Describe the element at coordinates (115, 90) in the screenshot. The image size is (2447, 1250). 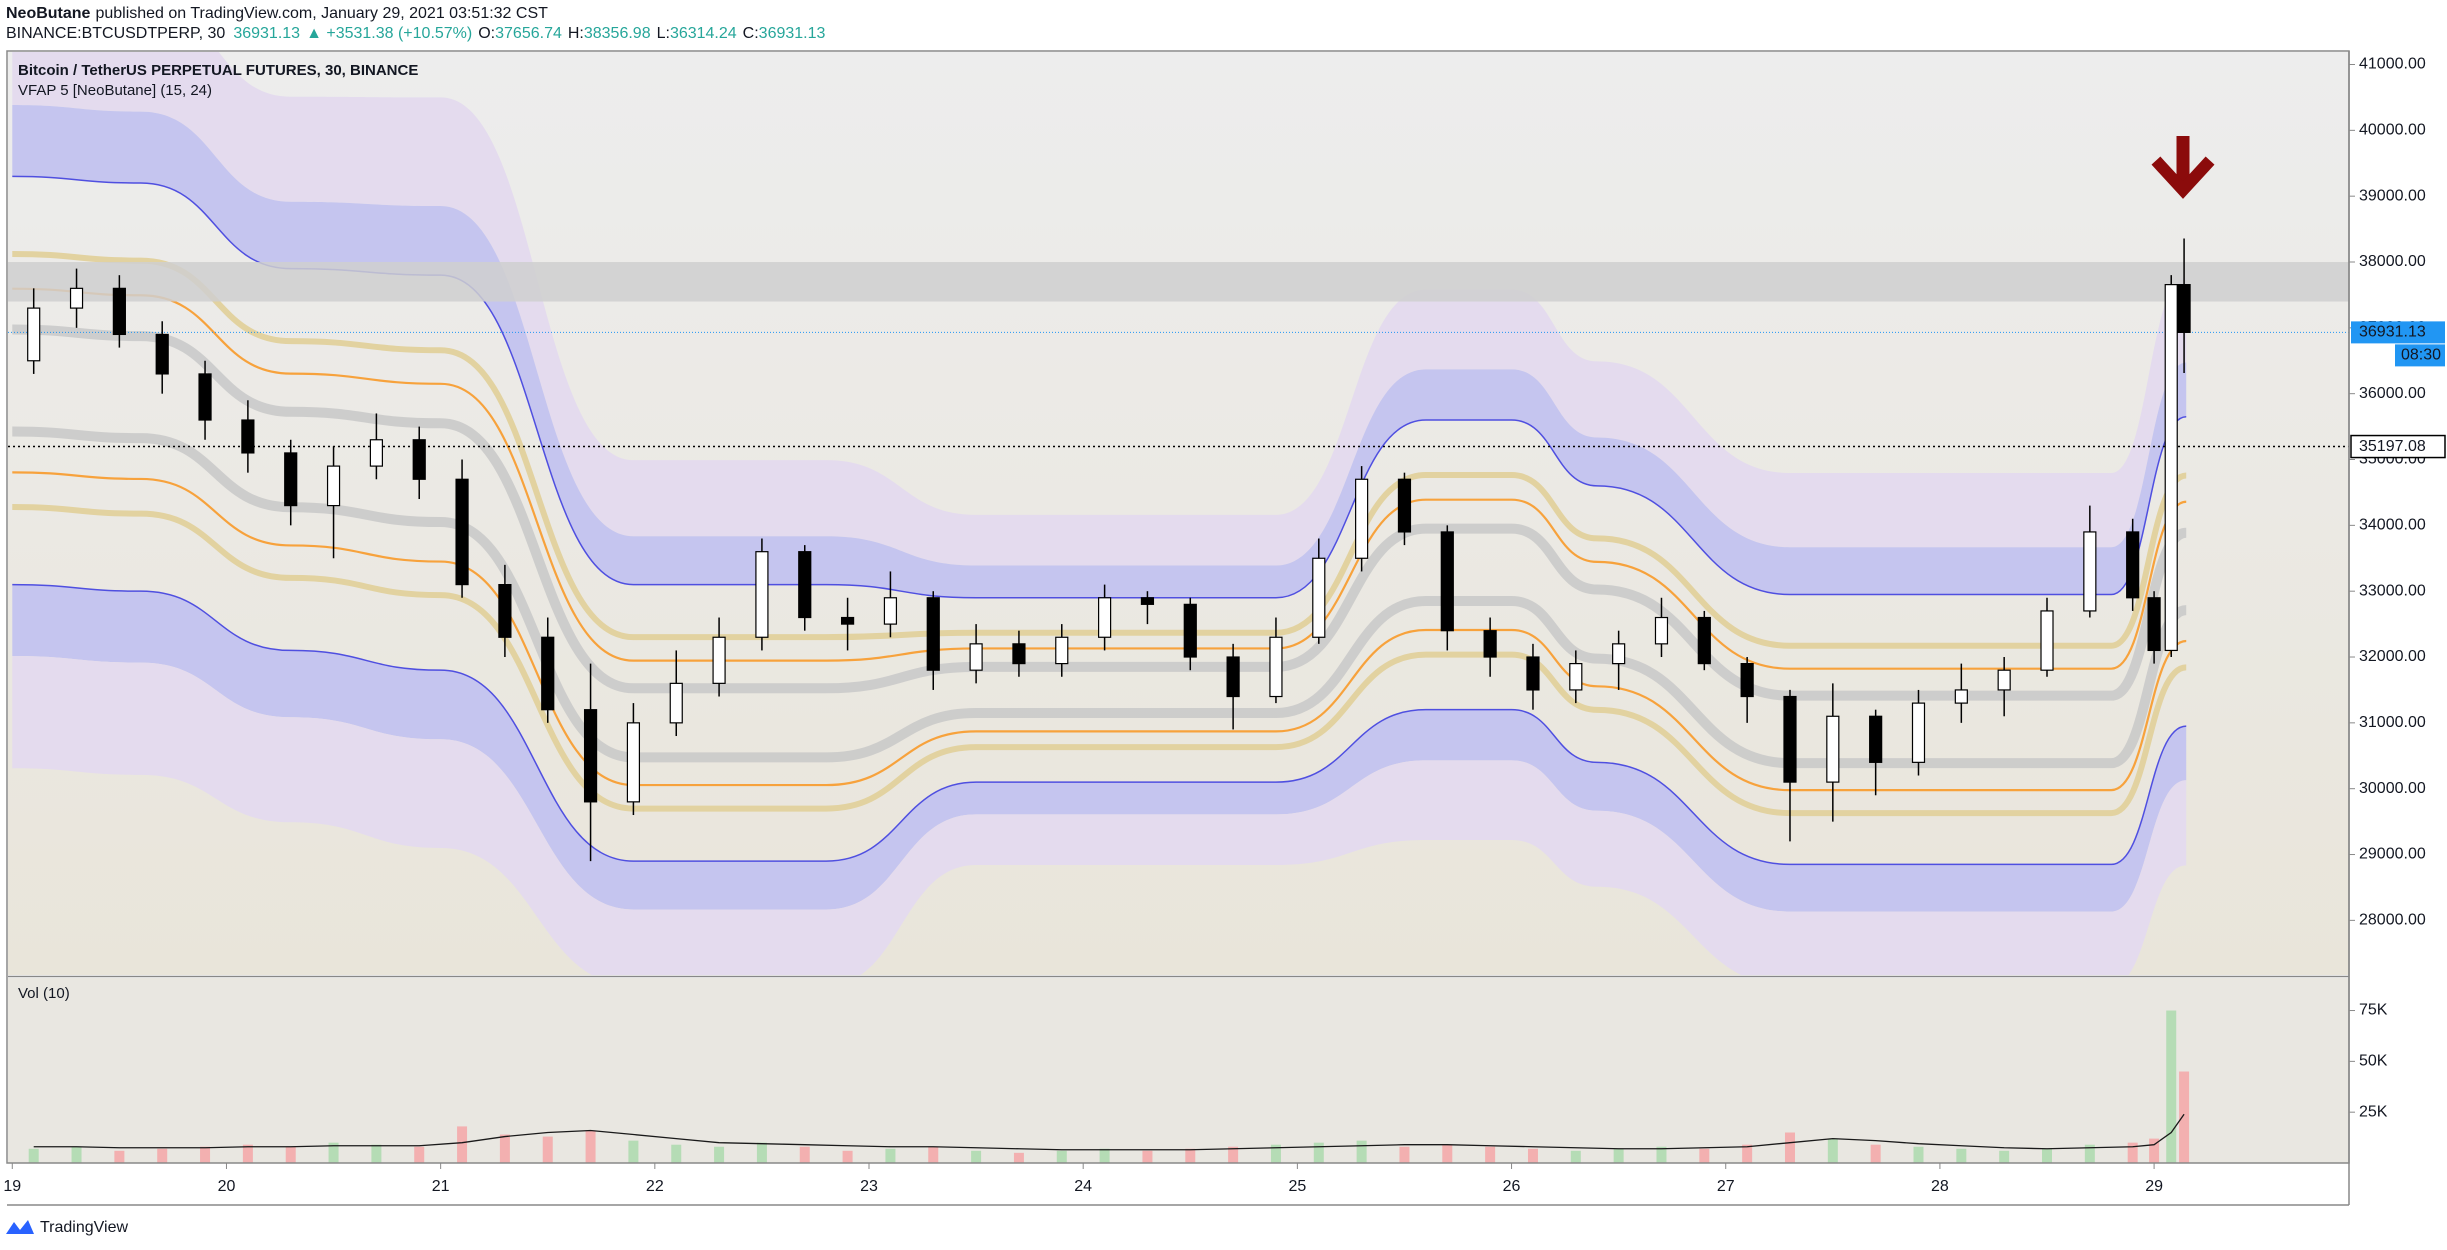
I see `indicator-label: VFAP 5 [NeoButane] (15, 24)` at that location.